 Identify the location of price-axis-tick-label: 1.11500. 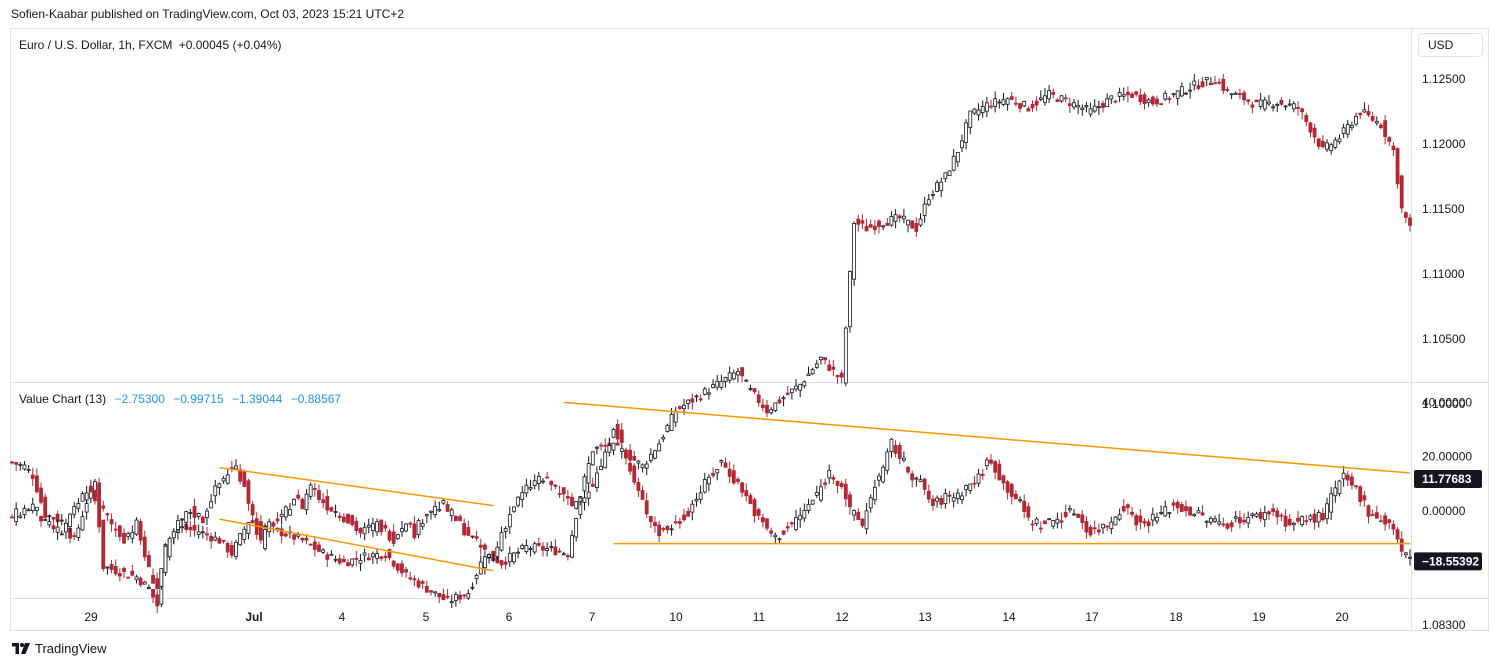
(1443, 209).